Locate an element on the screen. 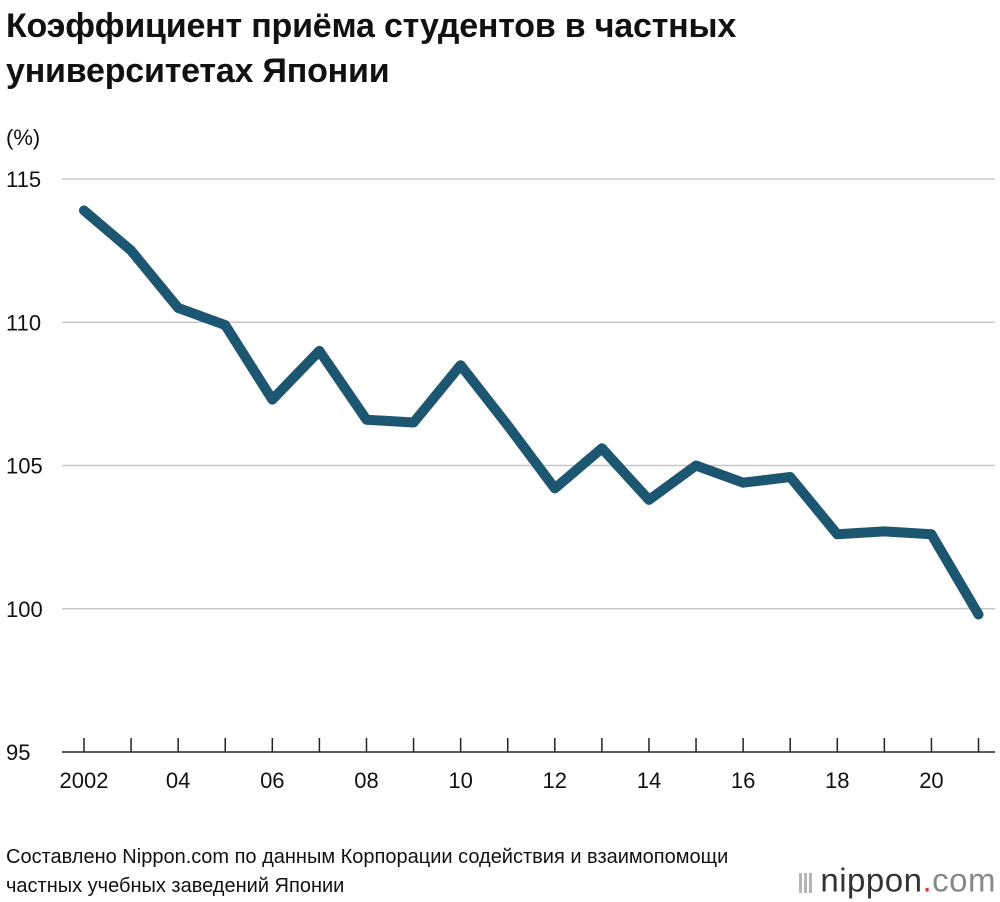  x-tick-label: 04 is located at coordinates (178, 780).